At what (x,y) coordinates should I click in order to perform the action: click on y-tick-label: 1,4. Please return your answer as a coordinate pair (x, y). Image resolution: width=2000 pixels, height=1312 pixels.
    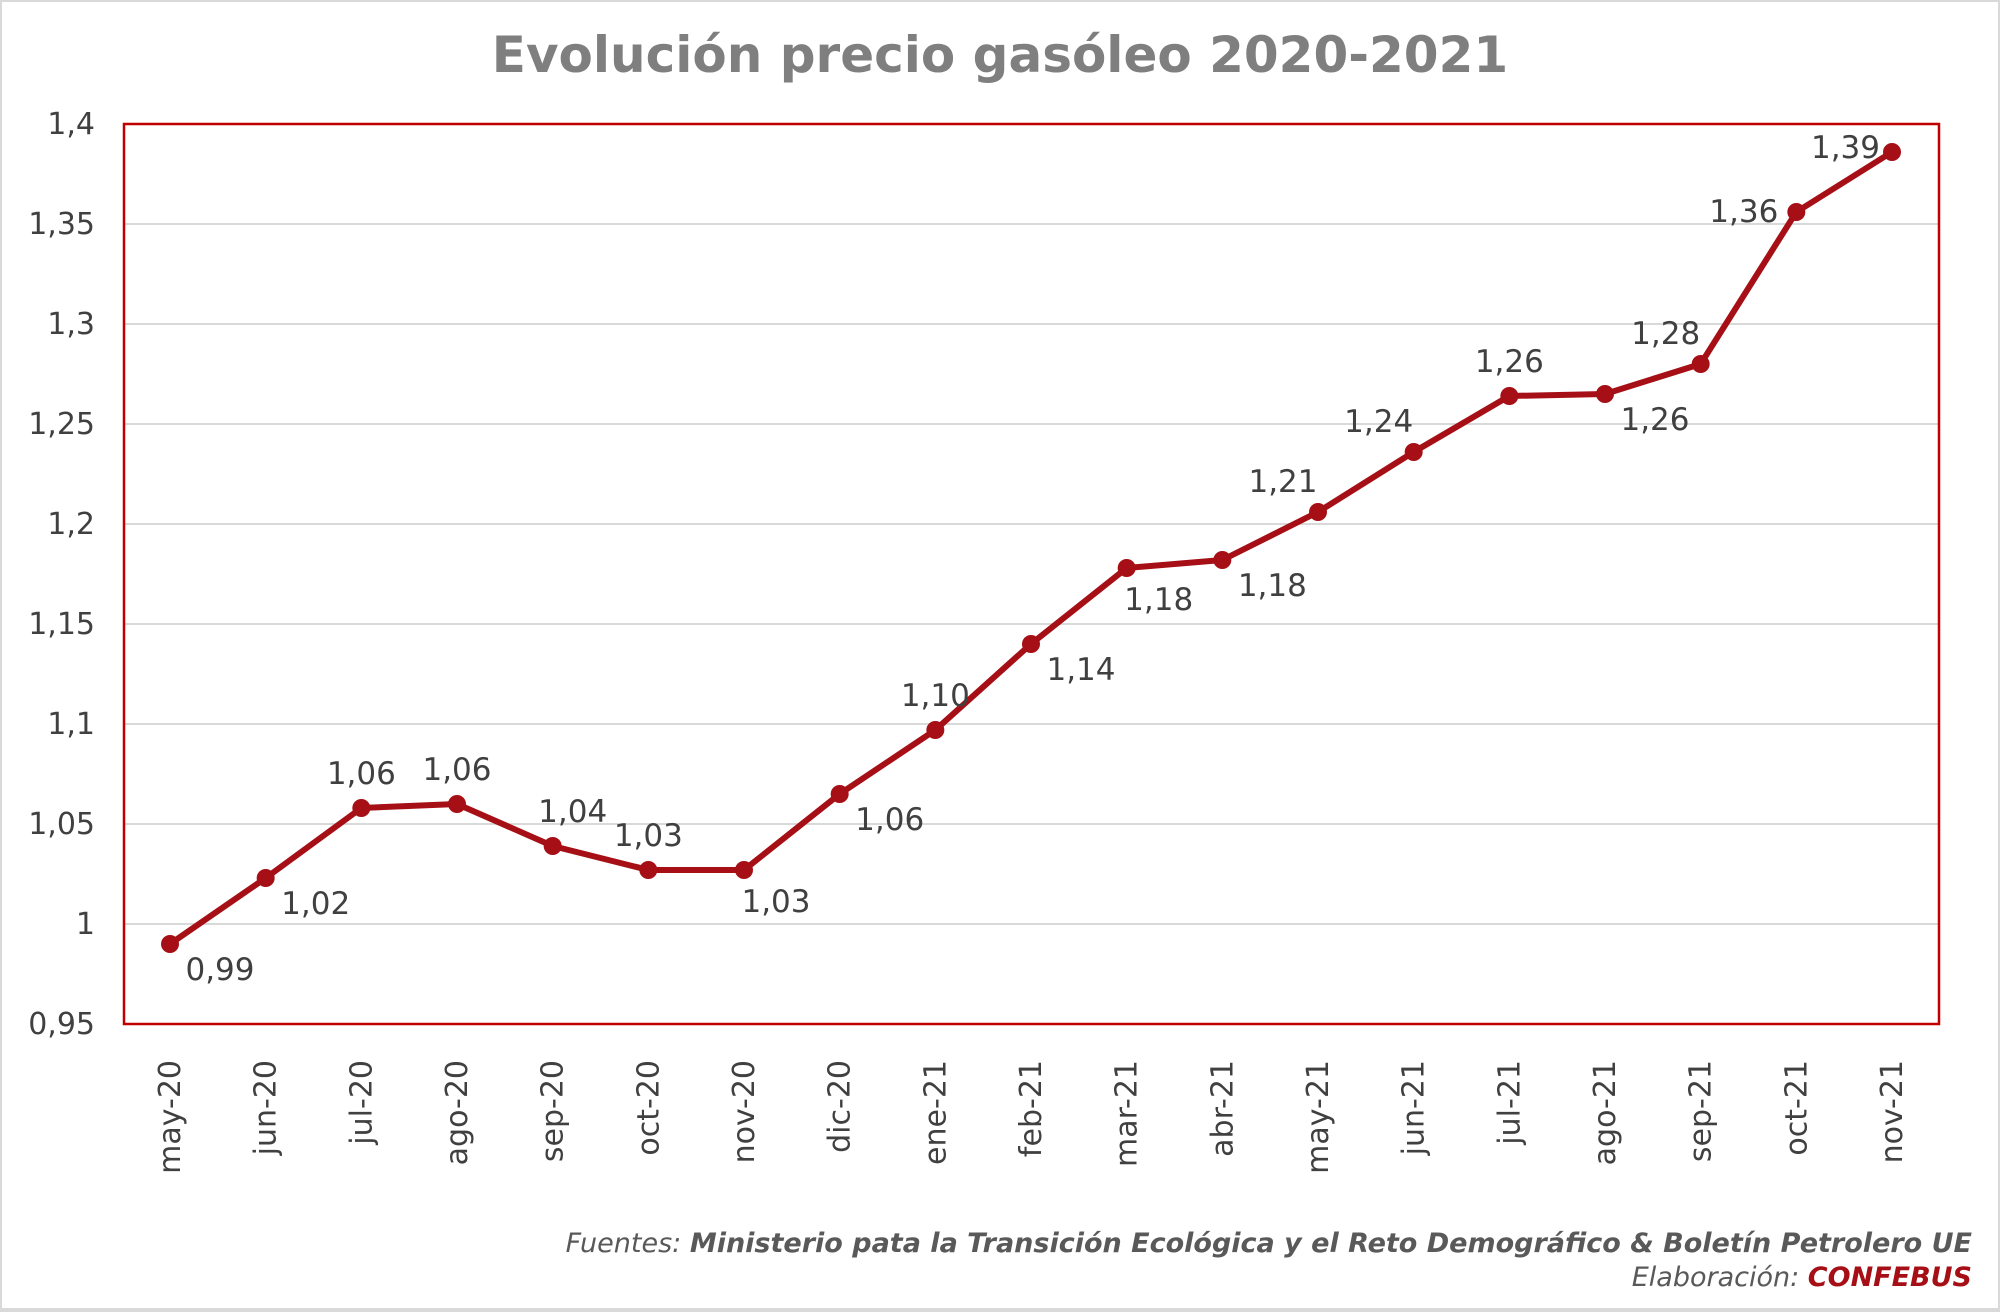
    Looking at the image, I should click on (71, 124).